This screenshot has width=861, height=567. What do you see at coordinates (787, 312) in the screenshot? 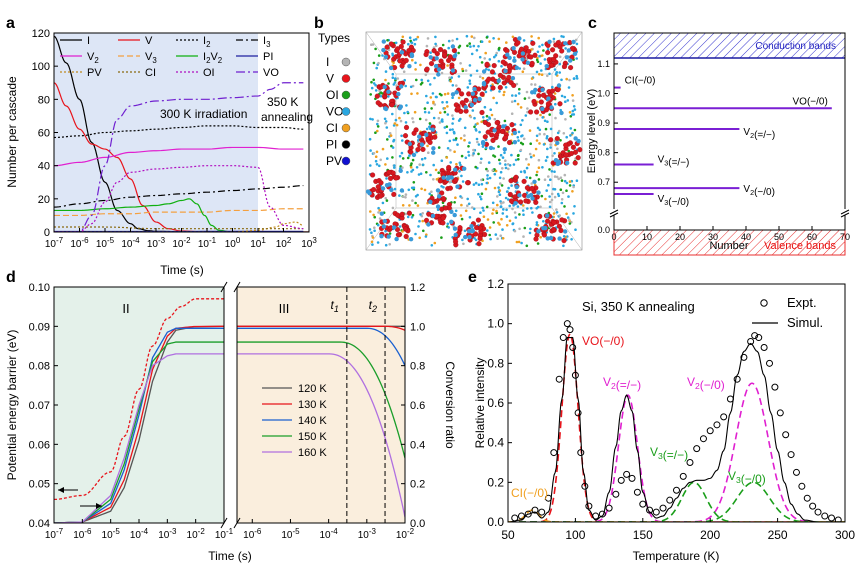
I see `legend: Expt. Simul.` at bounding box center [787, 312].